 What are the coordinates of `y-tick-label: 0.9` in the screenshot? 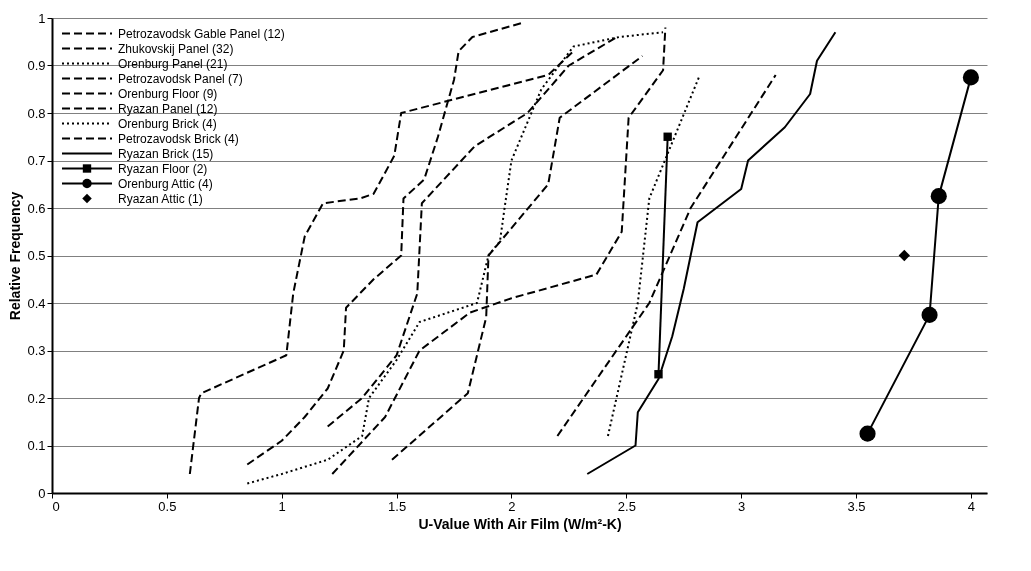 It's located at (36, 65).